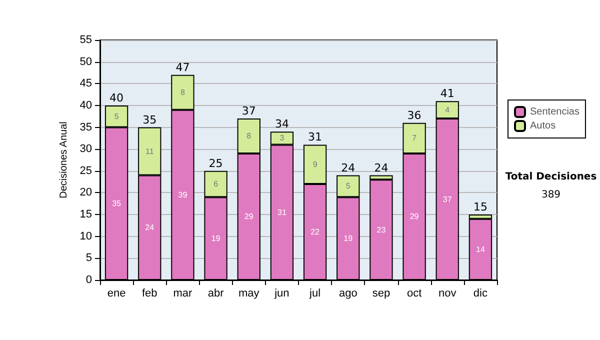 This screenshot has width=600, height=340. What do you see at coordinates (116, 294) in the screenshot?
I see `x-tick-label: ene` at bounding box center [116, 294].